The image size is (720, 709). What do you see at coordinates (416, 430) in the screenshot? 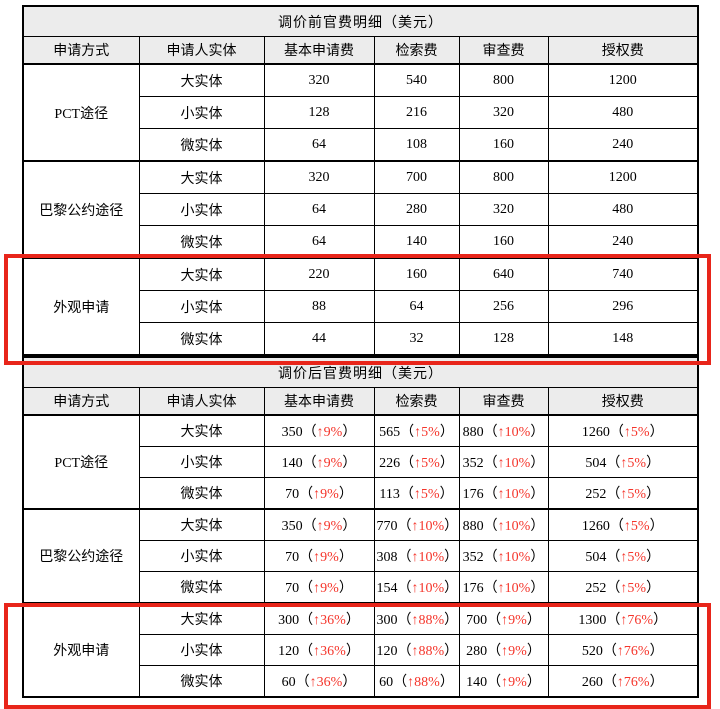
I see `fee-cell: 565（↑5%）` at bounding box center [416, 430].